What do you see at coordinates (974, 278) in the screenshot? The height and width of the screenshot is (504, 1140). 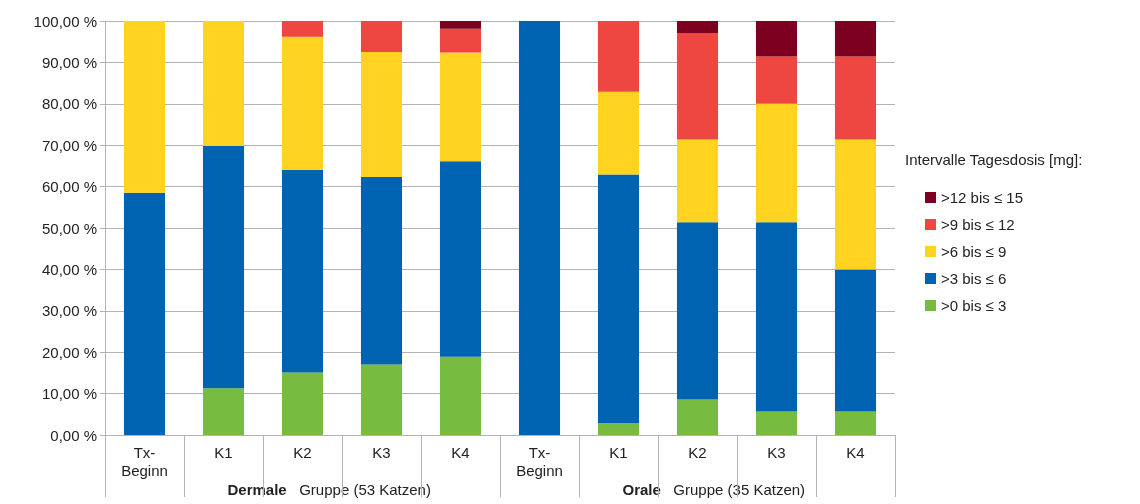 I see `legend-label: >3 bis ≤ 6` at bounding box center [974, 278].